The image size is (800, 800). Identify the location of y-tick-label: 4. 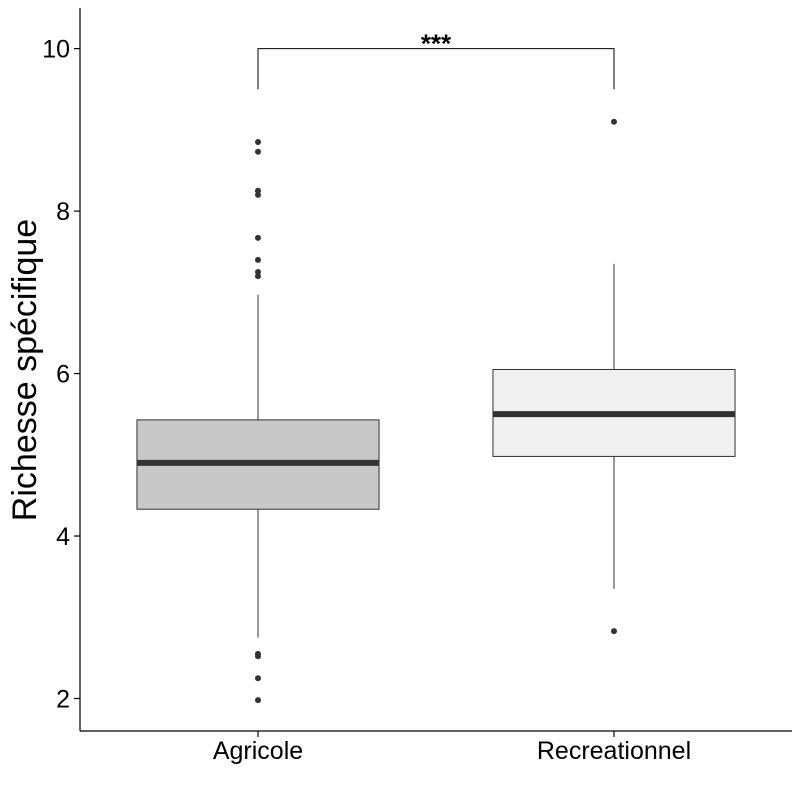
(63, 537).